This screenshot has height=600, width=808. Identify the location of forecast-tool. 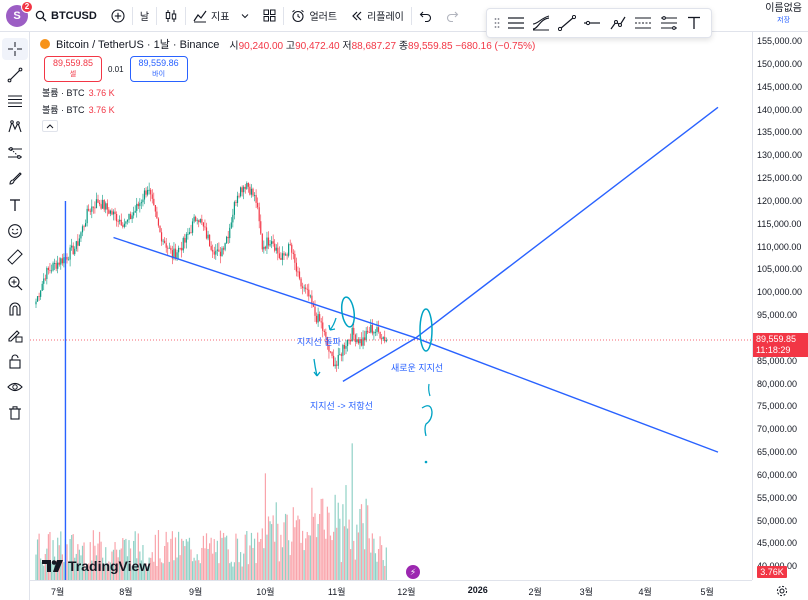
(15, 153).